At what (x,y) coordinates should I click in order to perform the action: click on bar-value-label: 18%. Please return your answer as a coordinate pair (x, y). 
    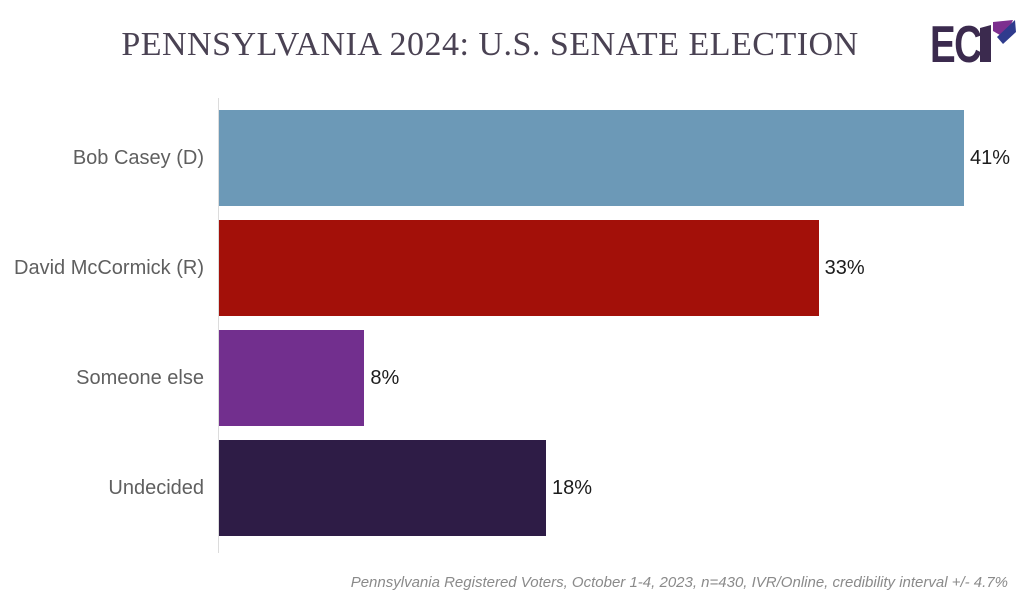
    Looking at the image, I should click on (572, 487).